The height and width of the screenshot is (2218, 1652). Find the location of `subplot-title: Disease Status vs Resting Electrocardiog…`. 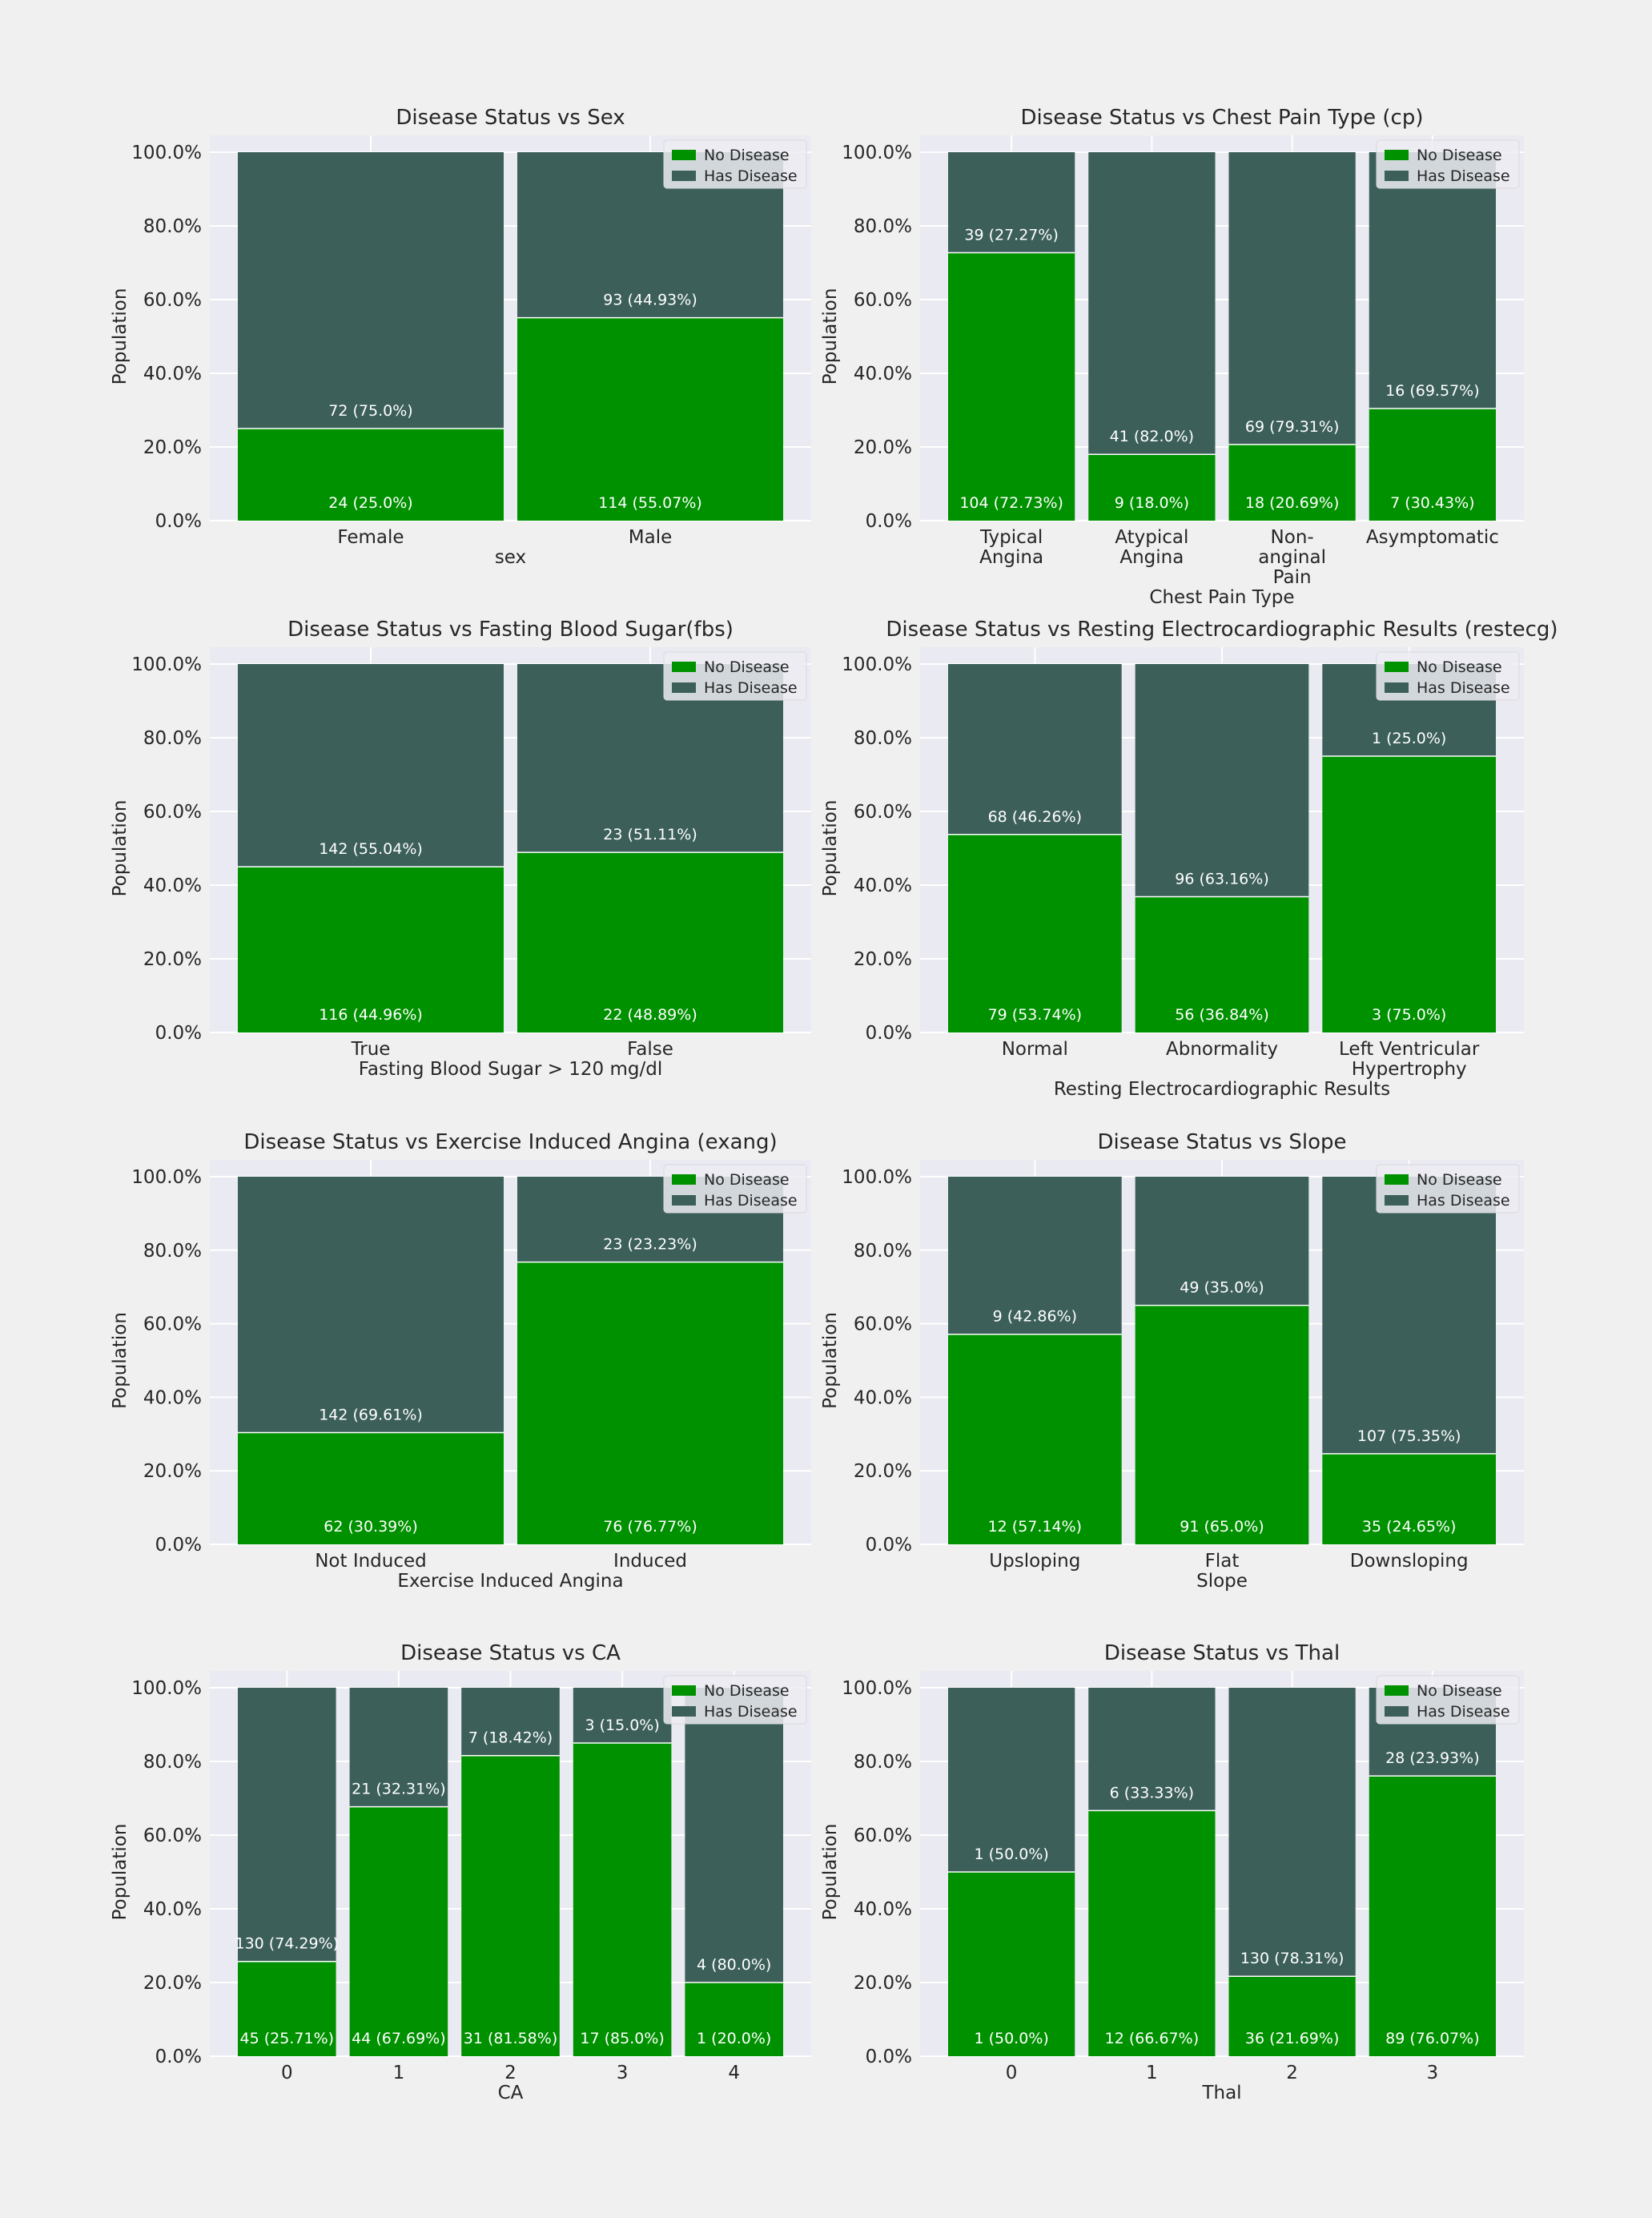

subplot-title: Disease Status vs Resting Electrocardiog… is located at coordinates (1222, 630).